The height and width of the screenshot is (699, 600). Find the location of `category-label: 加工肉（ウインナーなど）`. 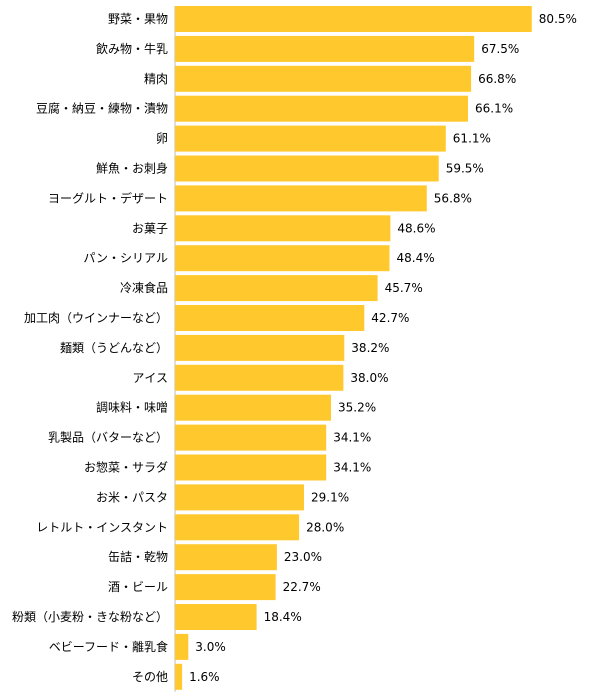

category-label: 加工肉（ウインナーなど） is located at coordinates (96, 318).